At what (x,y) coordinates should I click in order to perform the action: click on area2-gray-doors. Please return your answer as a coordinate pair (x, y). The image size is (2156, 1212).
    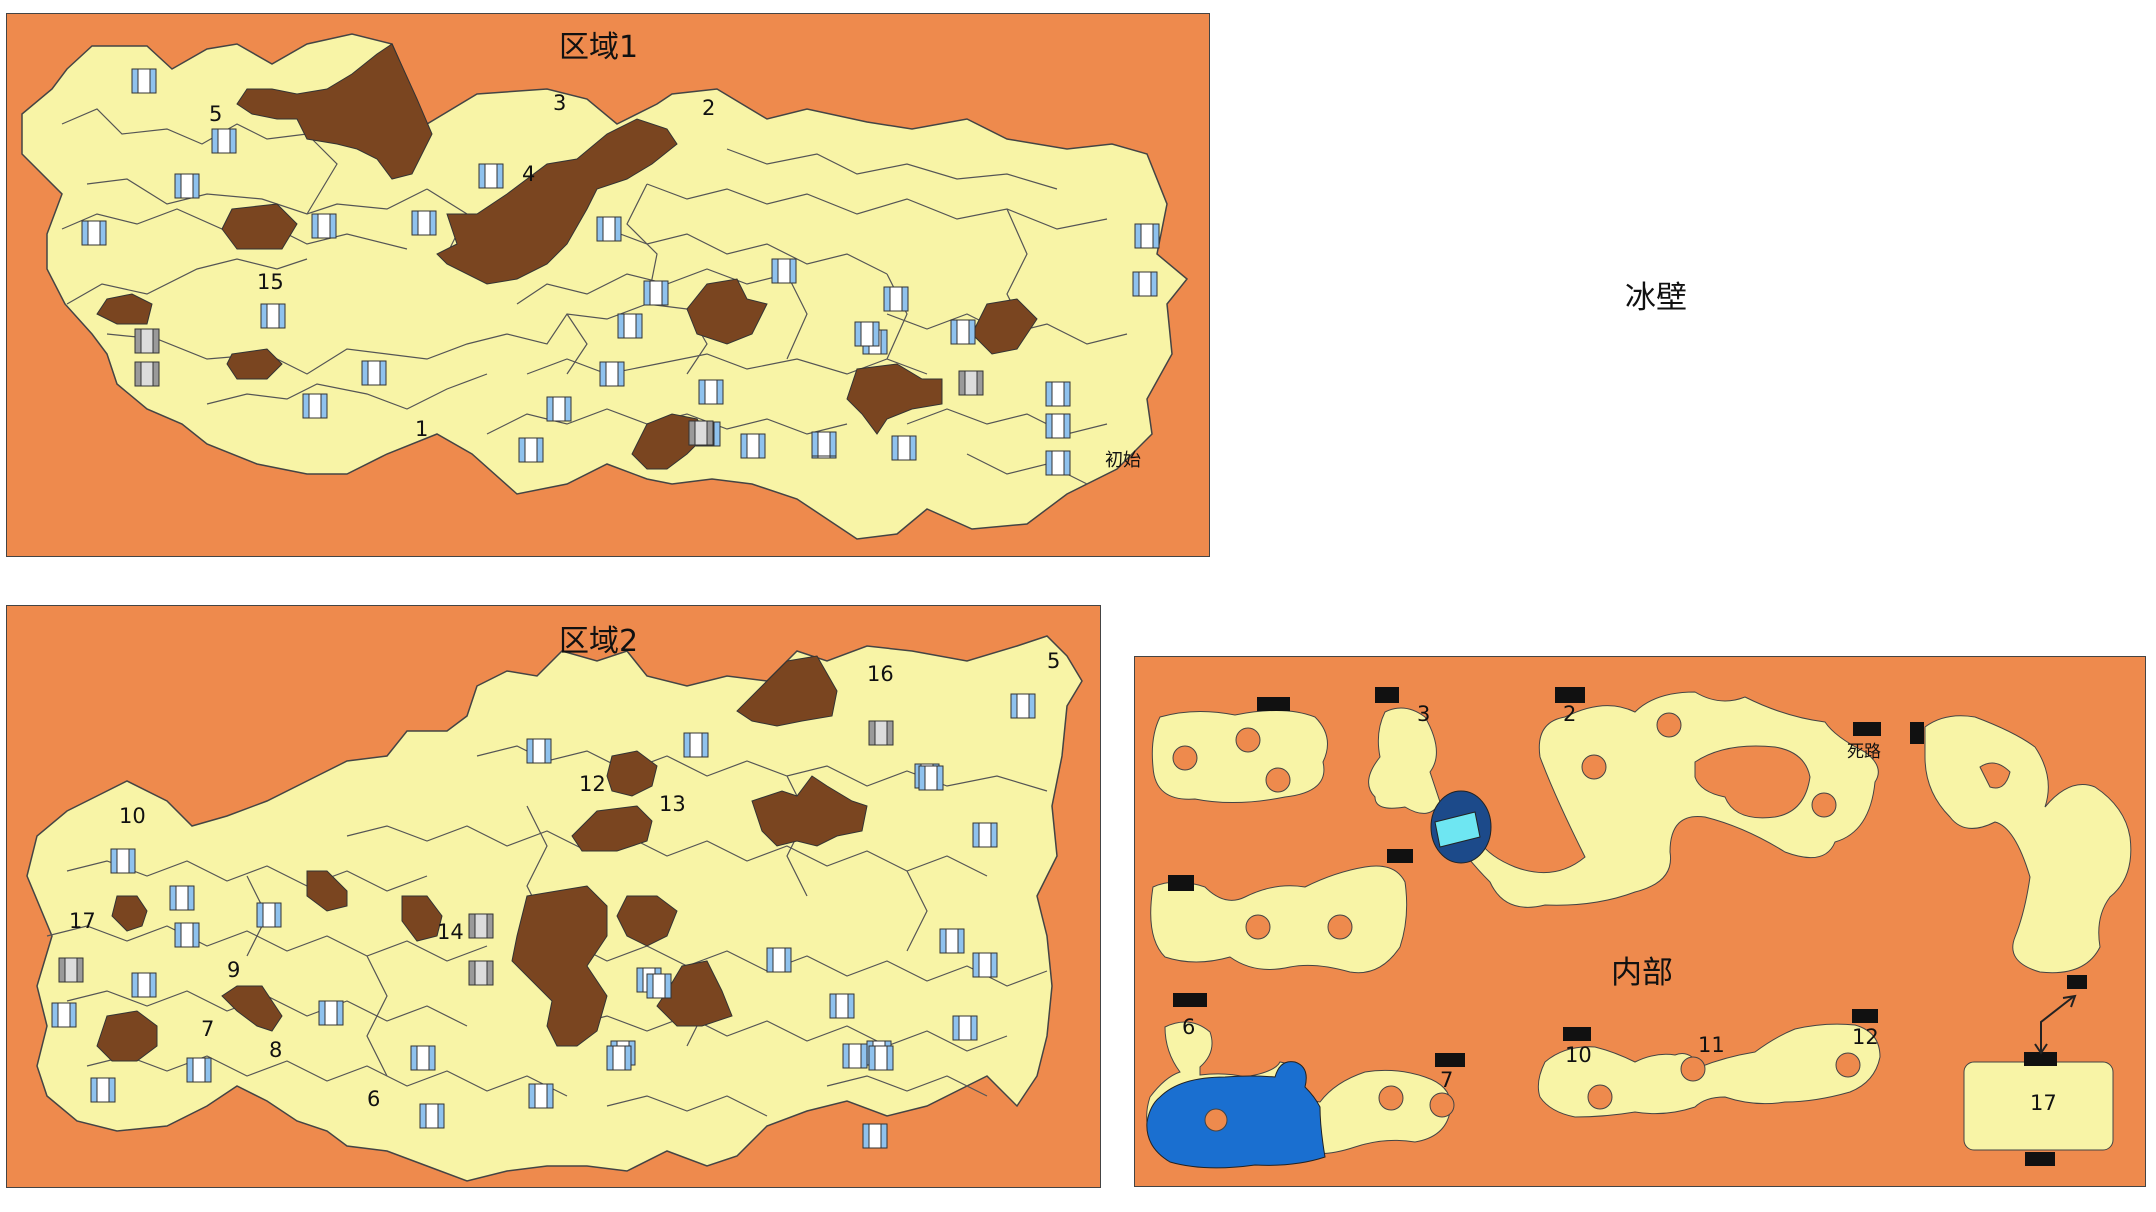
    Looking at the image, I should click on (476, 853).